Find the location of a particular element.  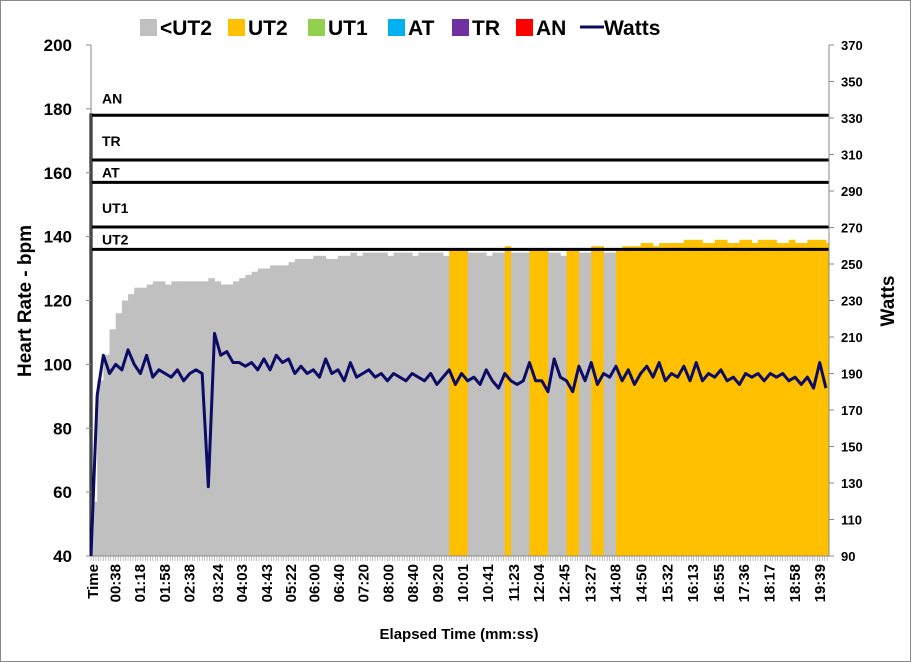

y2-tick-label: 270 is located at coordinates (852, 228).